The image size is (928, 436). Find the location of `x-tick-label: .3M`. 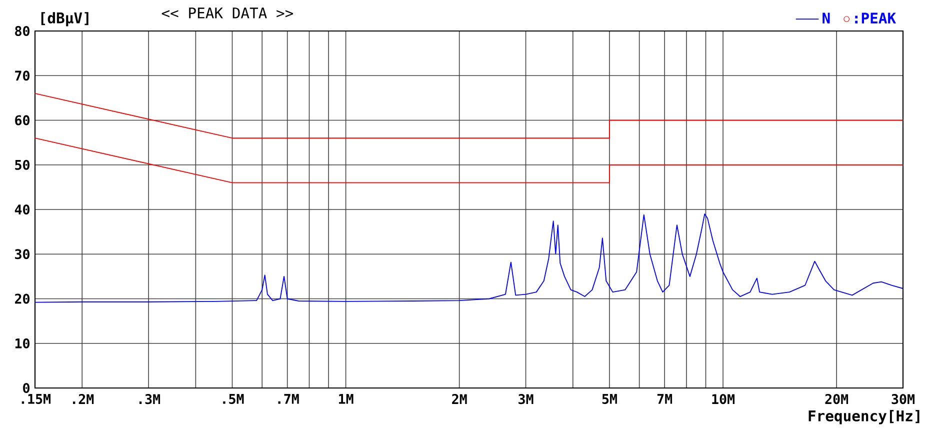

x-tick-label: .3M is located at coordinates (149, 399).